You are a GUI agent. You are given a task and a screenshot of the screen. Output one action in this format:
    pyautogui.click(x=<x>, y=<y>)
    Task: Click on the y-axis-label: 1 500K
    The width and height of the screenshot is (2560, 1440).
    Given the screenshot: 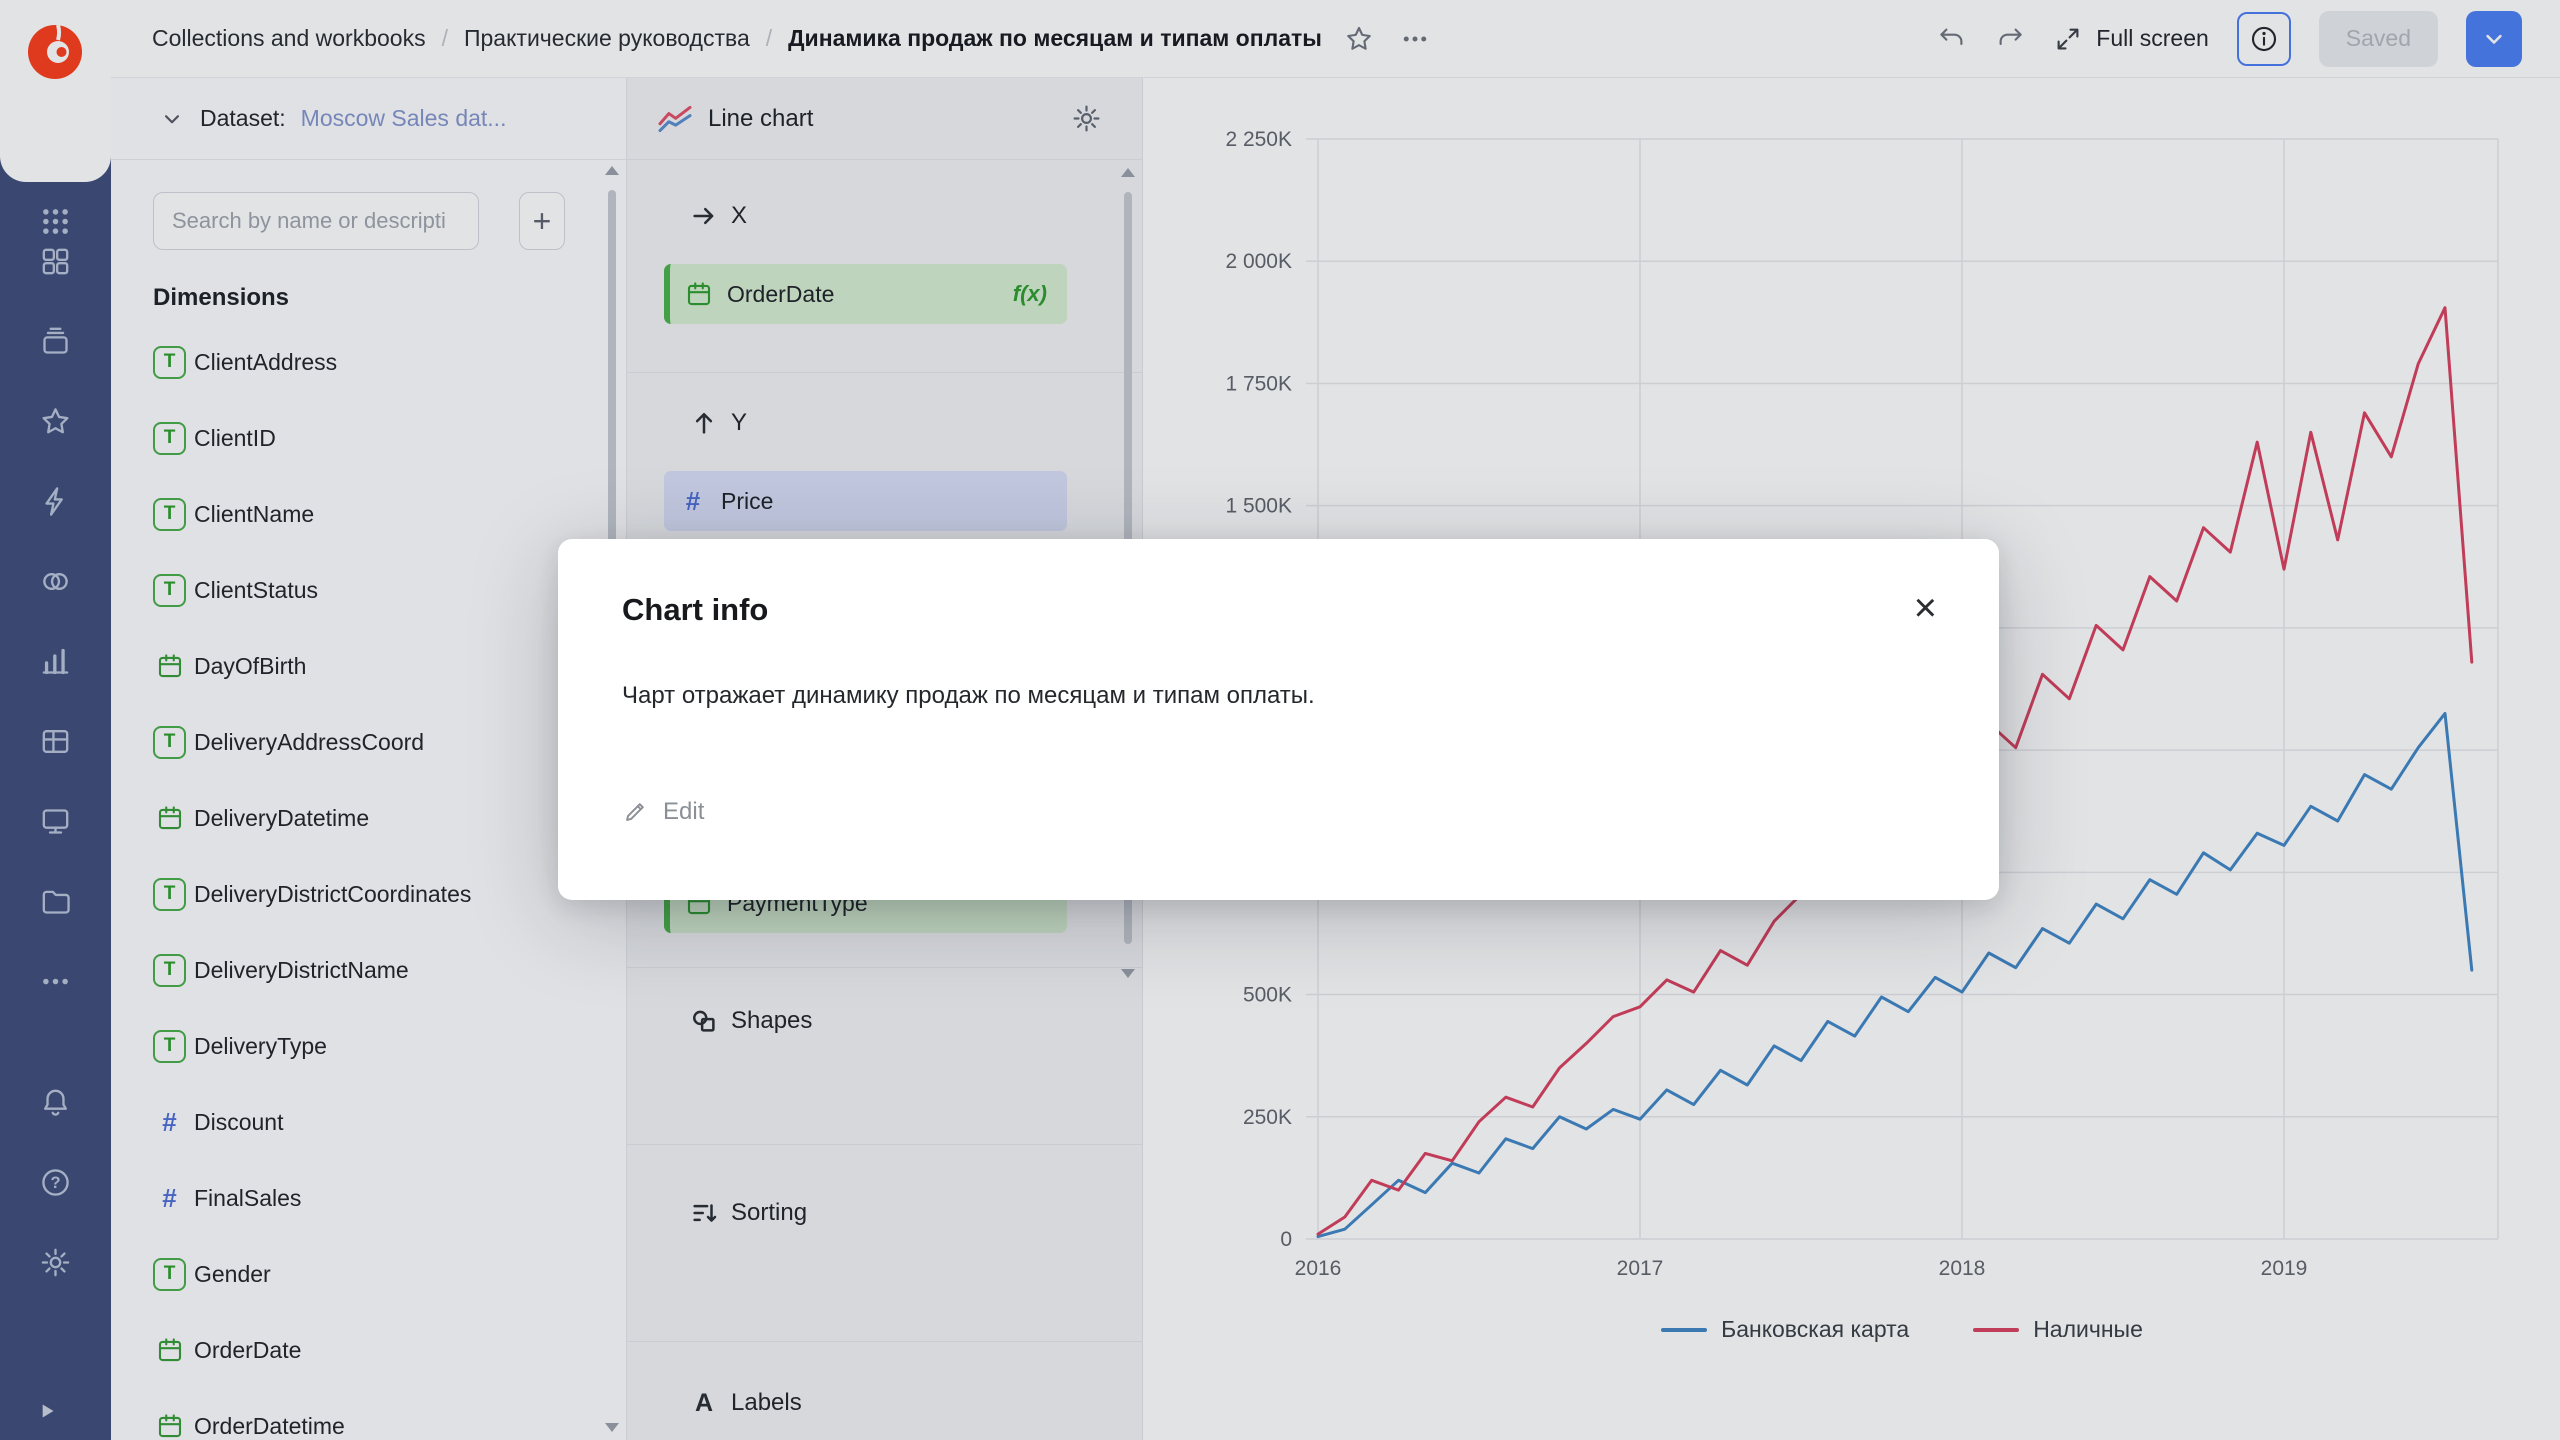 What is the action you would take?
    pyautogui.click(x=1258, y=506)
    